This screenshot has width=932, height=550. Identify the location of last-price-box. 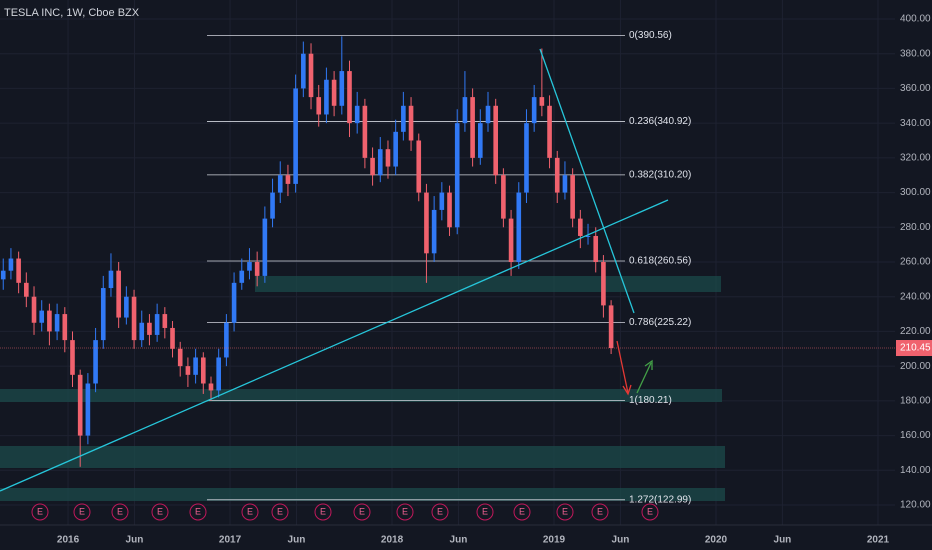
(914, 348).